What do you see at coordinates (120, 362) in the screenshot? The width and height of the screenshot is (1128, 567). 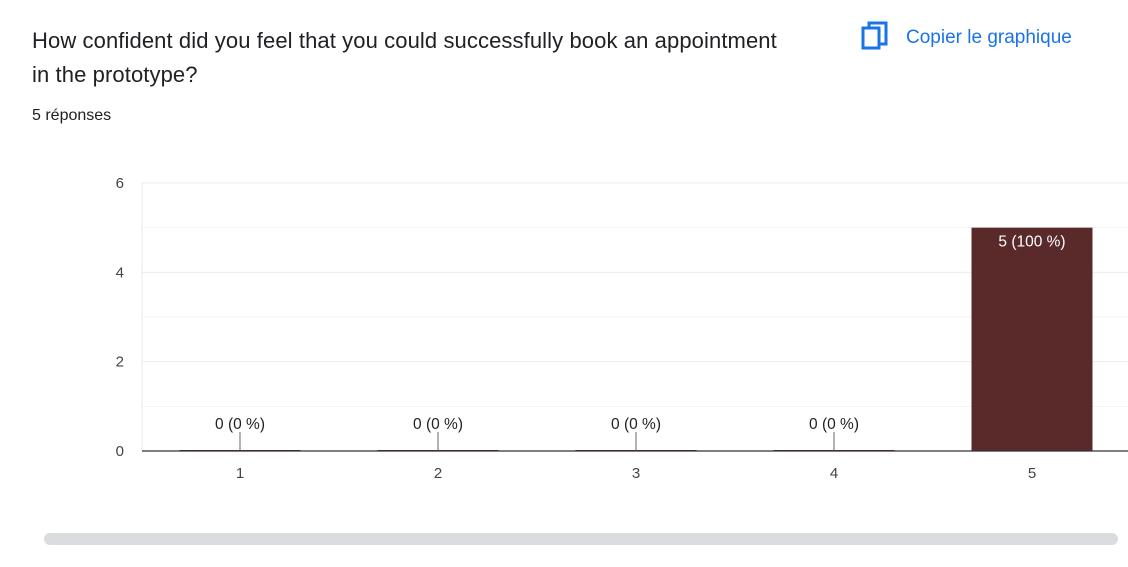 I see `y-tick-label: 2` at bounding box center [120, 362].